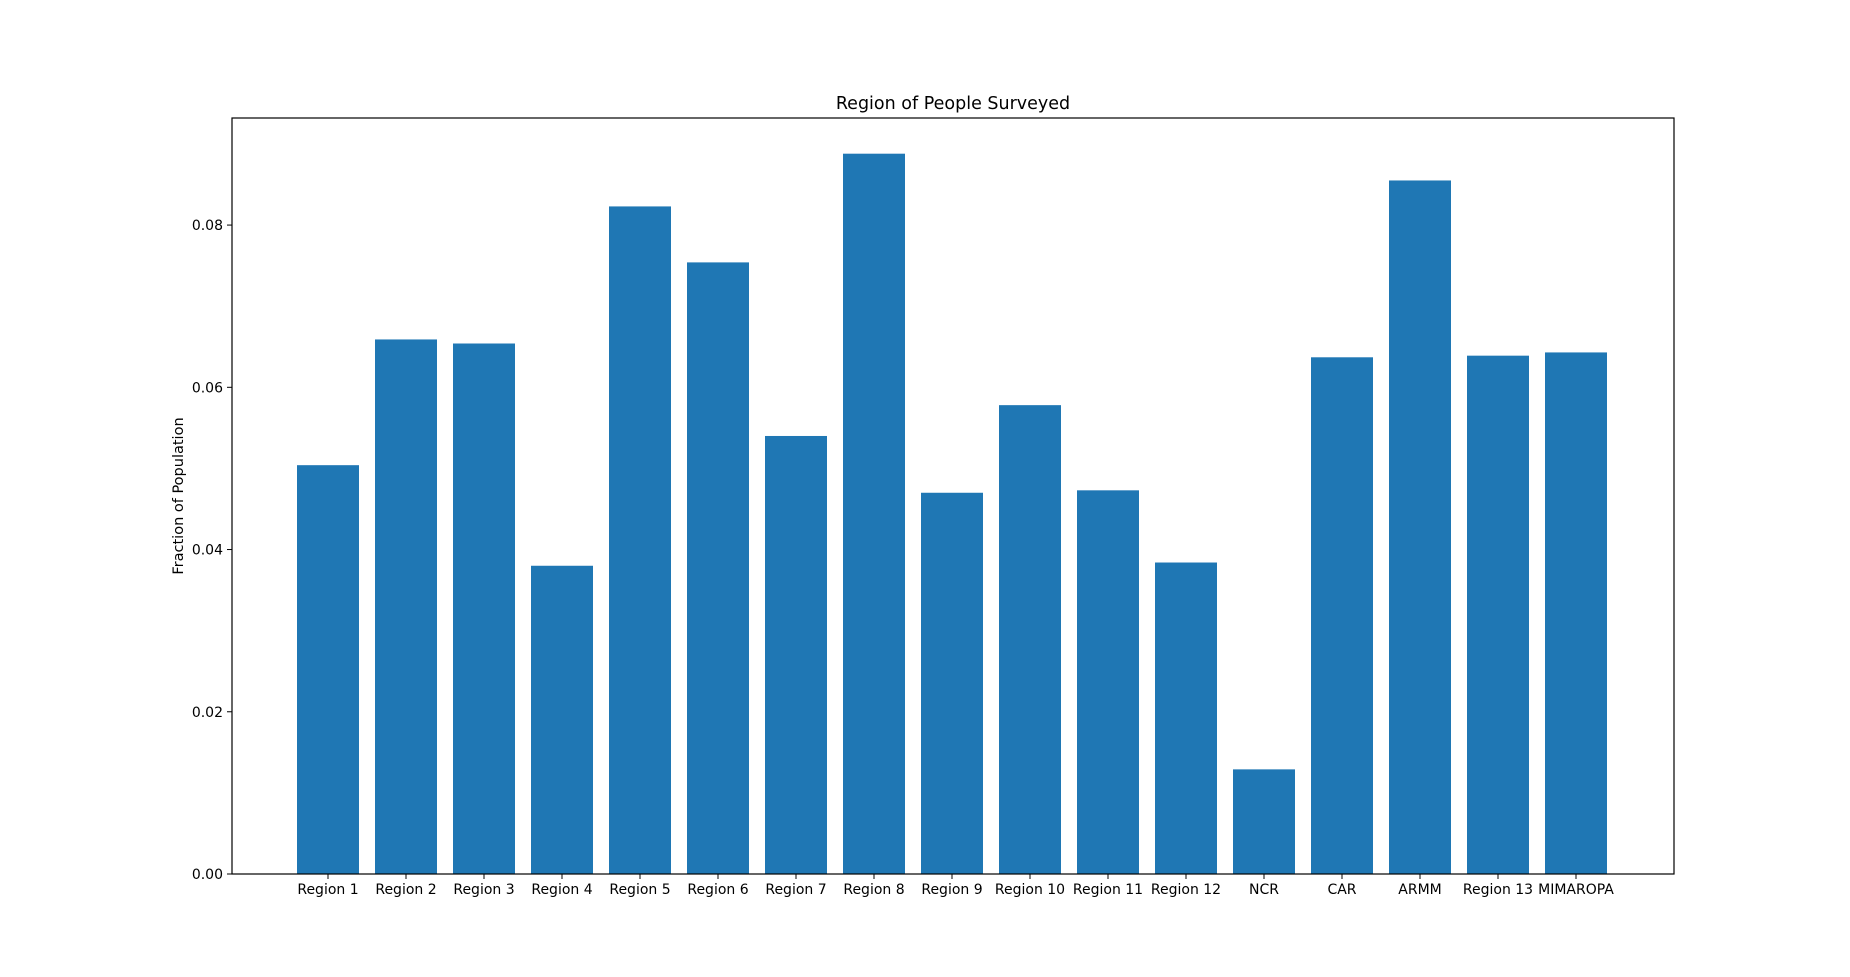  I want to click on y-axis-ticks: 0.00 0.02 0.04 0.06 0.08, so click(212, 550).